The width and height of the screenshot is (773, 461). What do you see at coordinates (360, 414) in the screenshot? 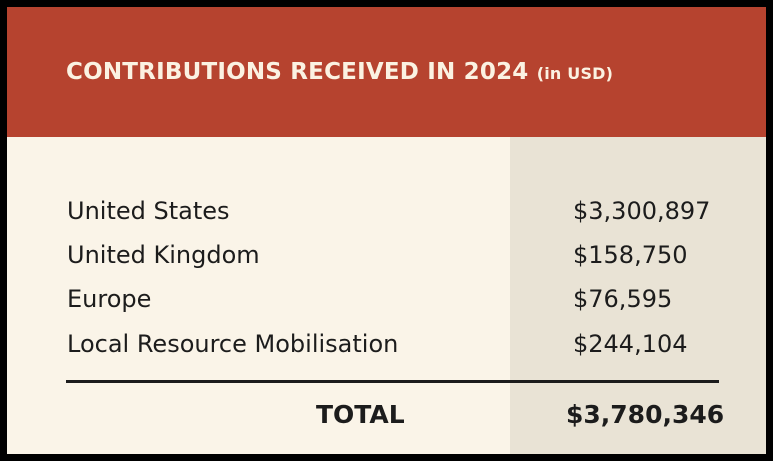
I see `total-label: TOTAL` at bounding box center [360, 414].